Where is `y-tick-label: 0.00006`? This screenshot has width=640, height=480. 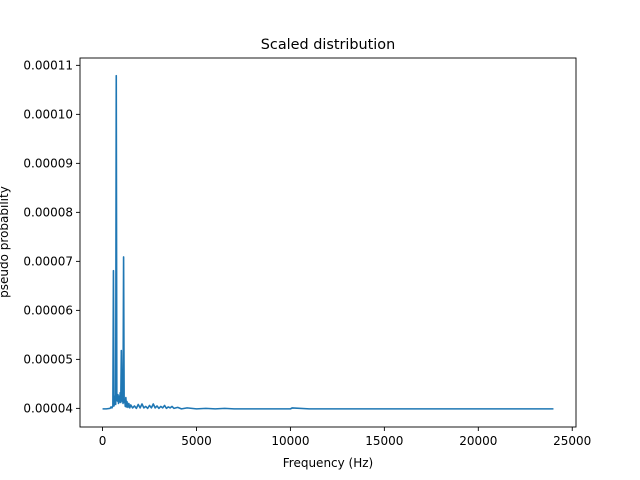
y-tick-label: 0.00006 is located at coordinates (48, 310).